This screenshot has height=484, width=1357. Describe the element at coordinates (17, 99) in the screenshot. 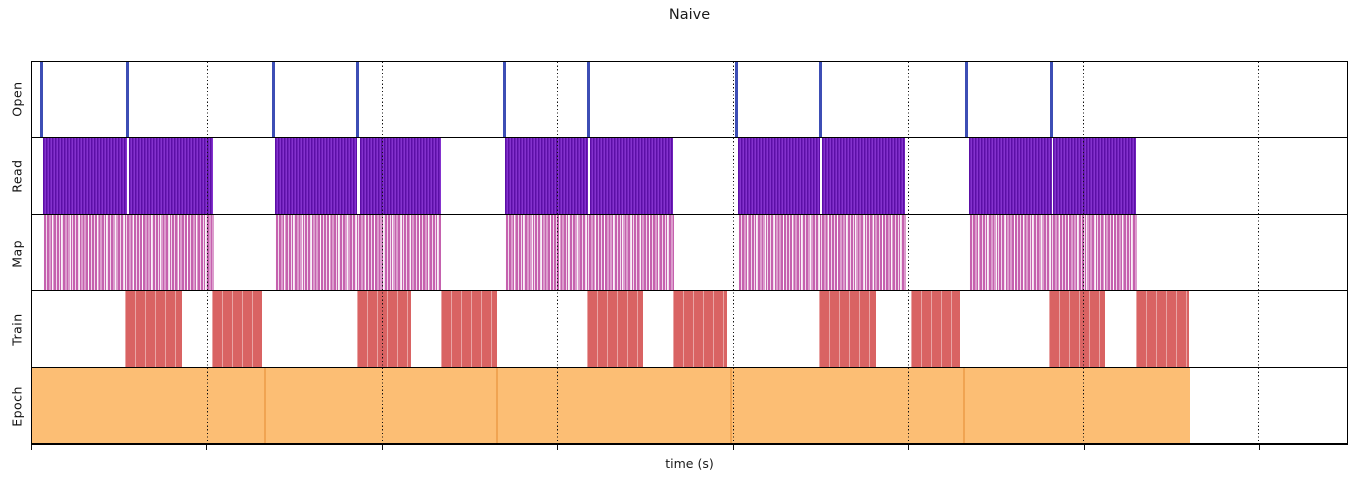

I see `row-label-open: Open` at that location.